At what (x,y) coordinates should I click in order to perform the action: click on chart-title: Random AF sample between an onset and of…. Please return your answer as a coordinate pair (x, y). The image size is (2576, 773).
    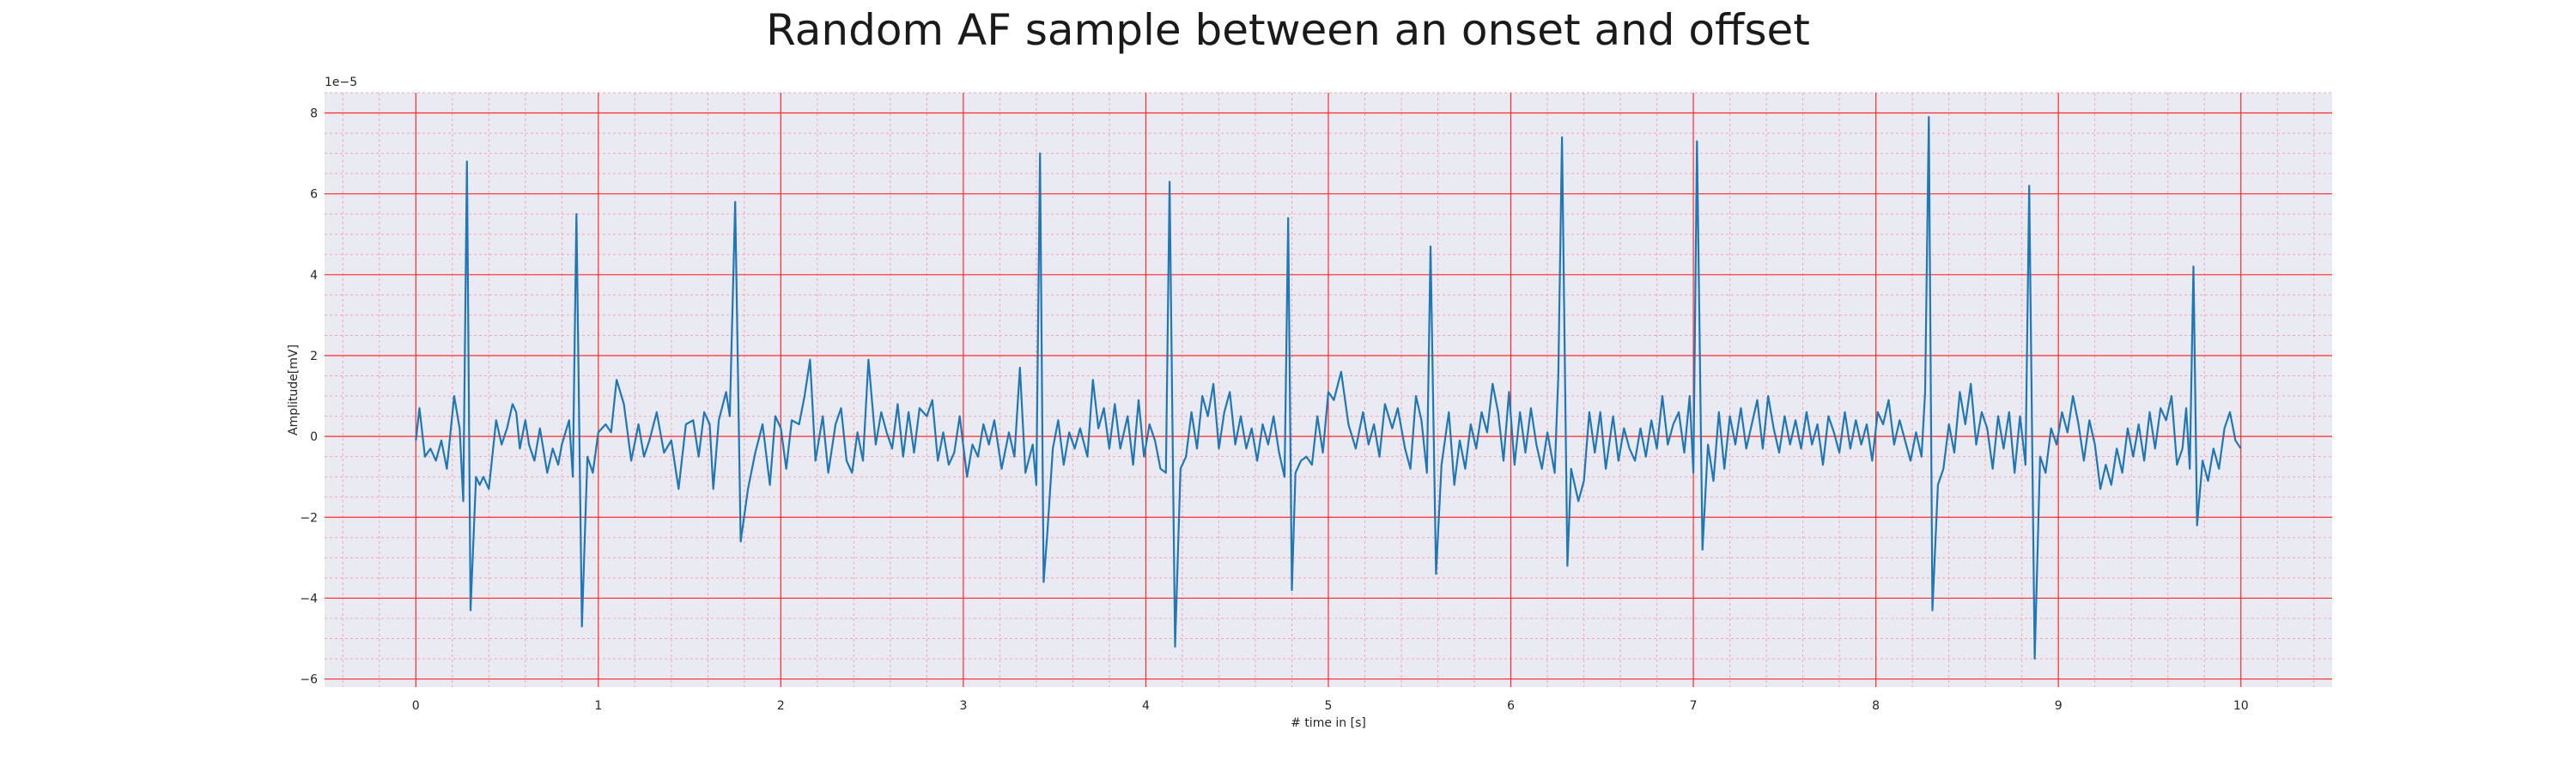
    Looking at the image, I should click on (1288, 30).